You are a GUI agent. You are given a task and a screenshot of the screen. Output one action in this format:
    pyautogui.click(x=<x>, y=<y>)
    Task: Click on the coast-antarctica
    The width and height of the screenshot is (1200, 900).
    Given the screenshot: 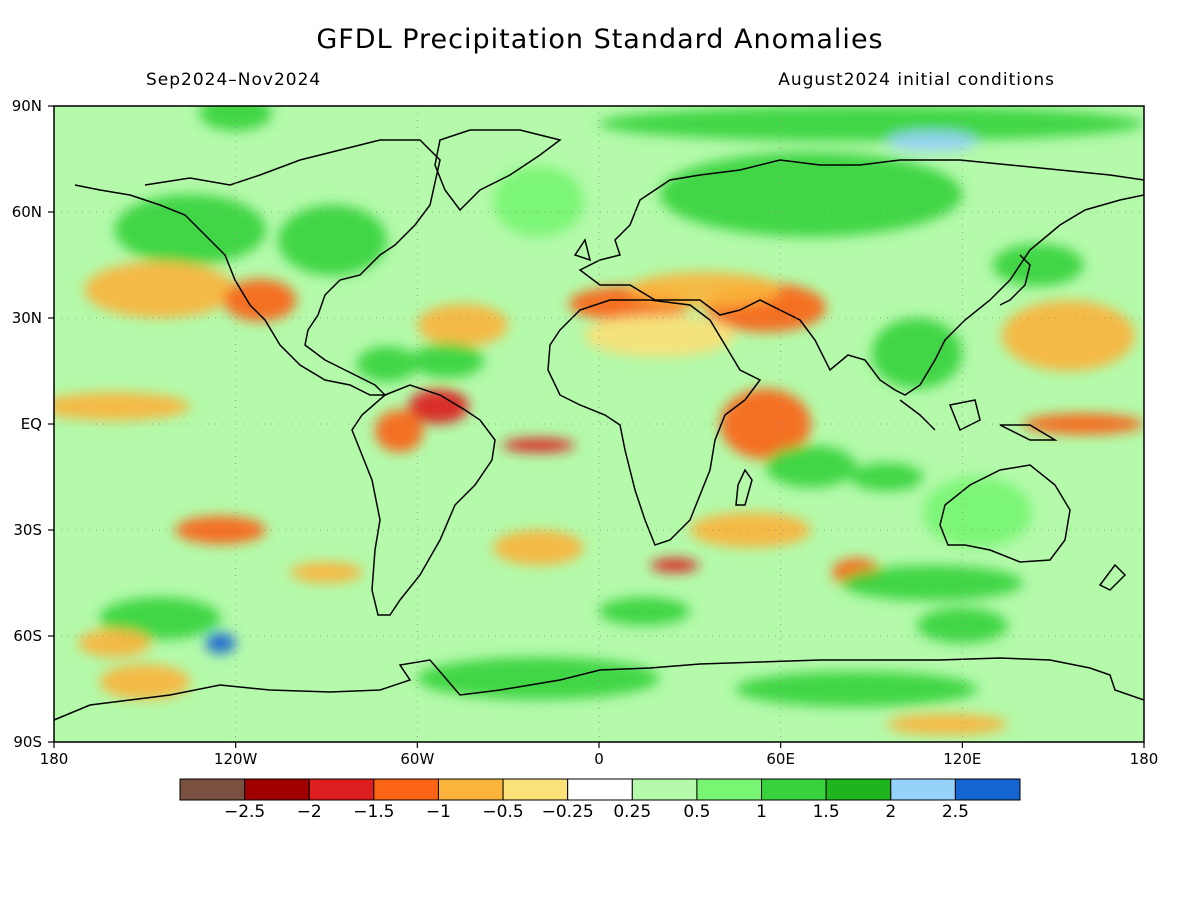 What is the action you would take?
    pyautogui.click(x=599, y=689)
    